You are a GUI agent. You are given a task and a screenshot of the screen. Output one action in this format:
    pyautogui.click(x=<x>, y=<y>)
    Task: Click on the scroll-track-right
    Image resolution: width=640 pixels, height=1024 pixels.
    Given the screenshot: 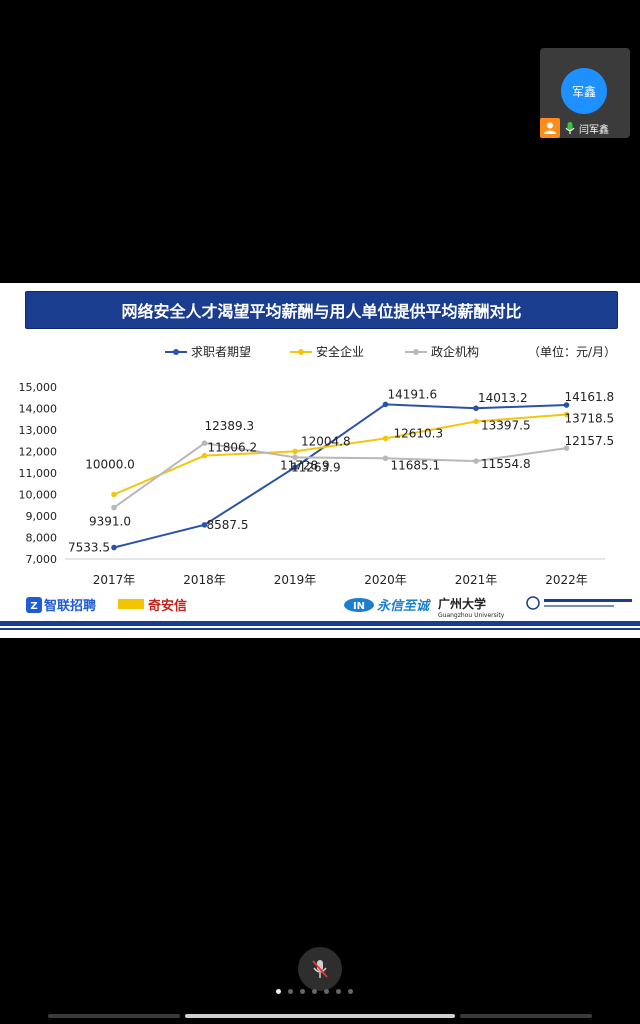 What is the action you would take?
    pyautogui.click(x=526, y=1016)
    